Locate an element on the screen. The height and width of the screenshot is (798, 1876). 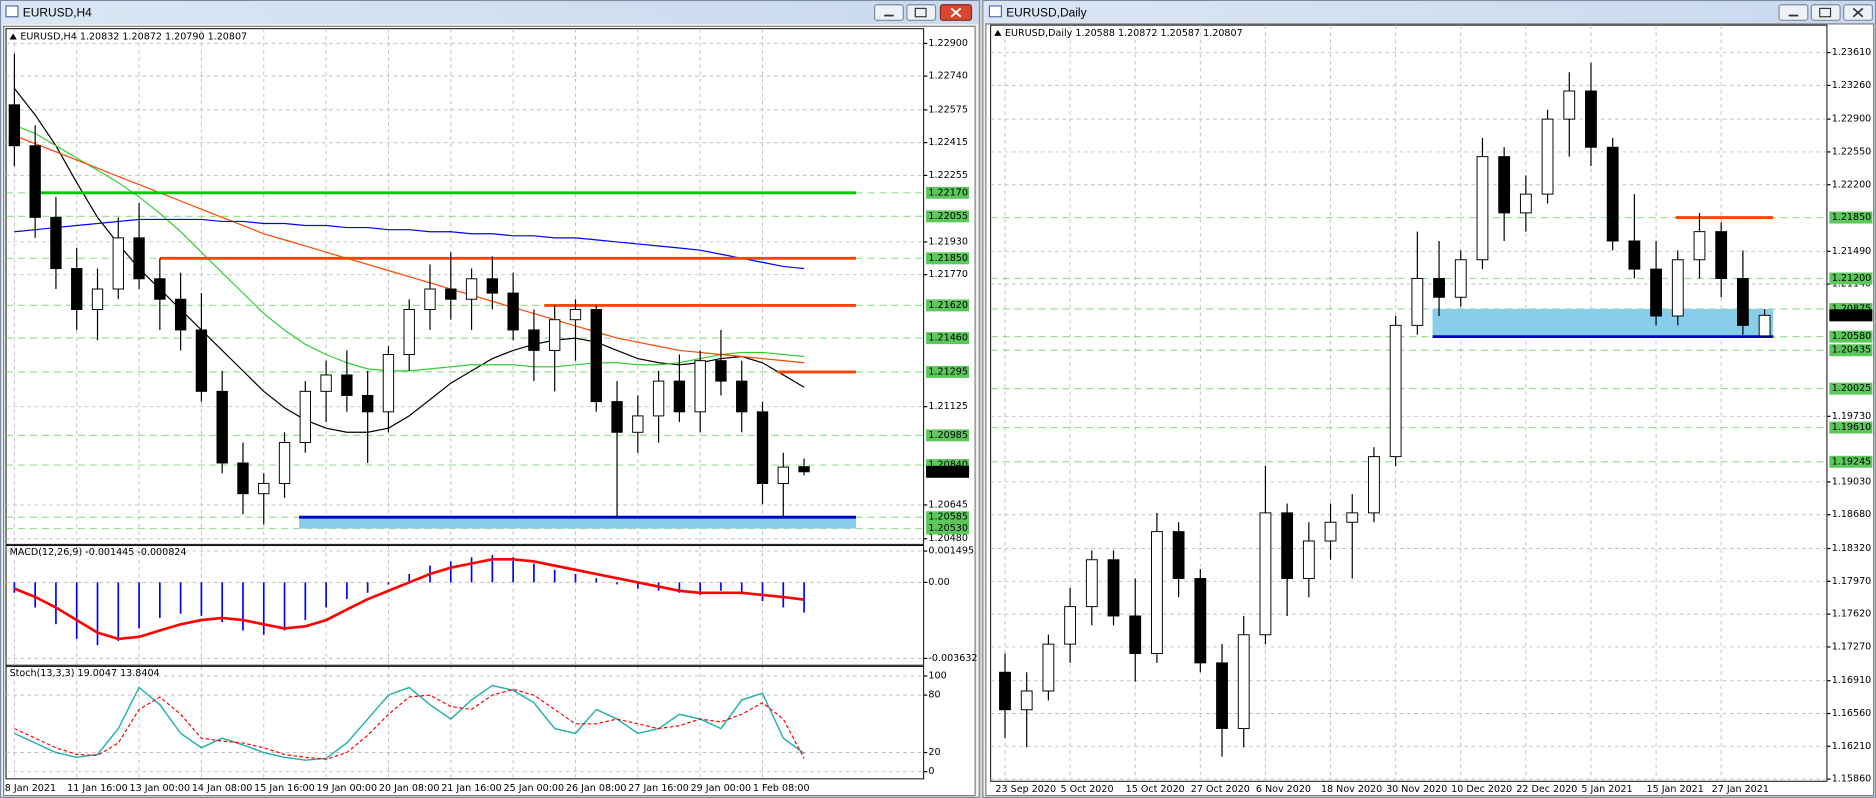
y-tick-label: 1.17270 is located at coordinates (1852, 646).